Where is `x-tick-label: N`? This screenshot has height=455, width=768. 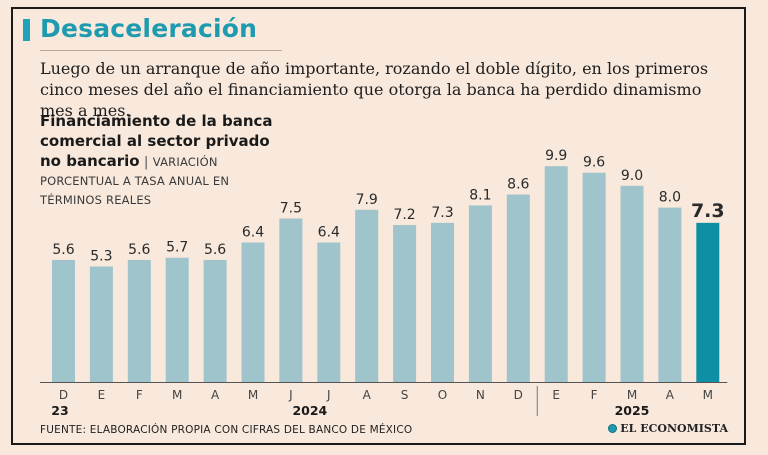
x-tick-label: N is located at coordinates (480, 395).